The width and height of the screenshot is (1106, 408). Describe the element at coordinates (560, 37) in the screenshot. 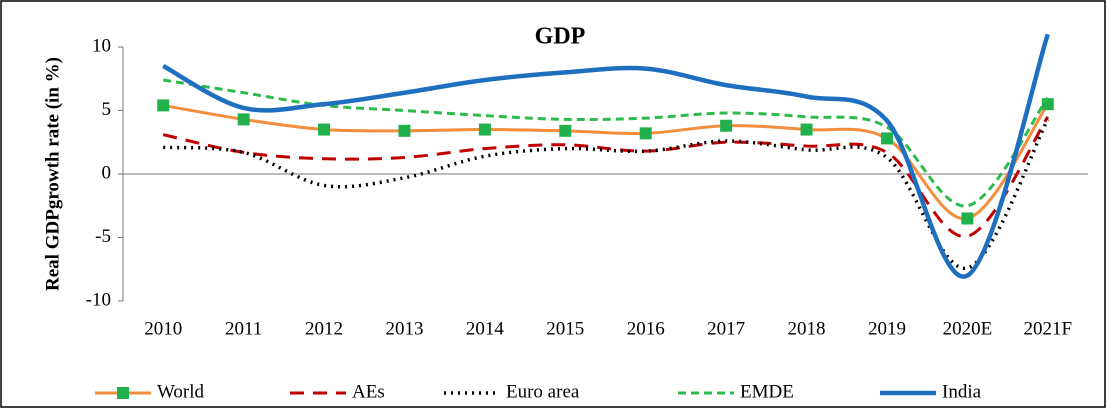

I see `chart-title: GDP` at that location.